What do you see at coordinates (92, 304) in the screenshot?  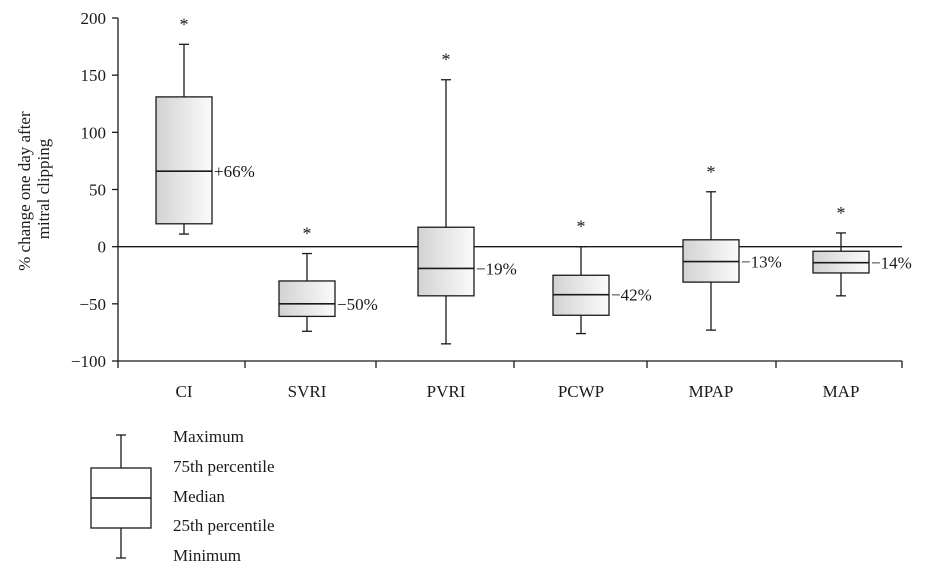 I see `y-tick-label: −50` at bounding box center [92, 304].